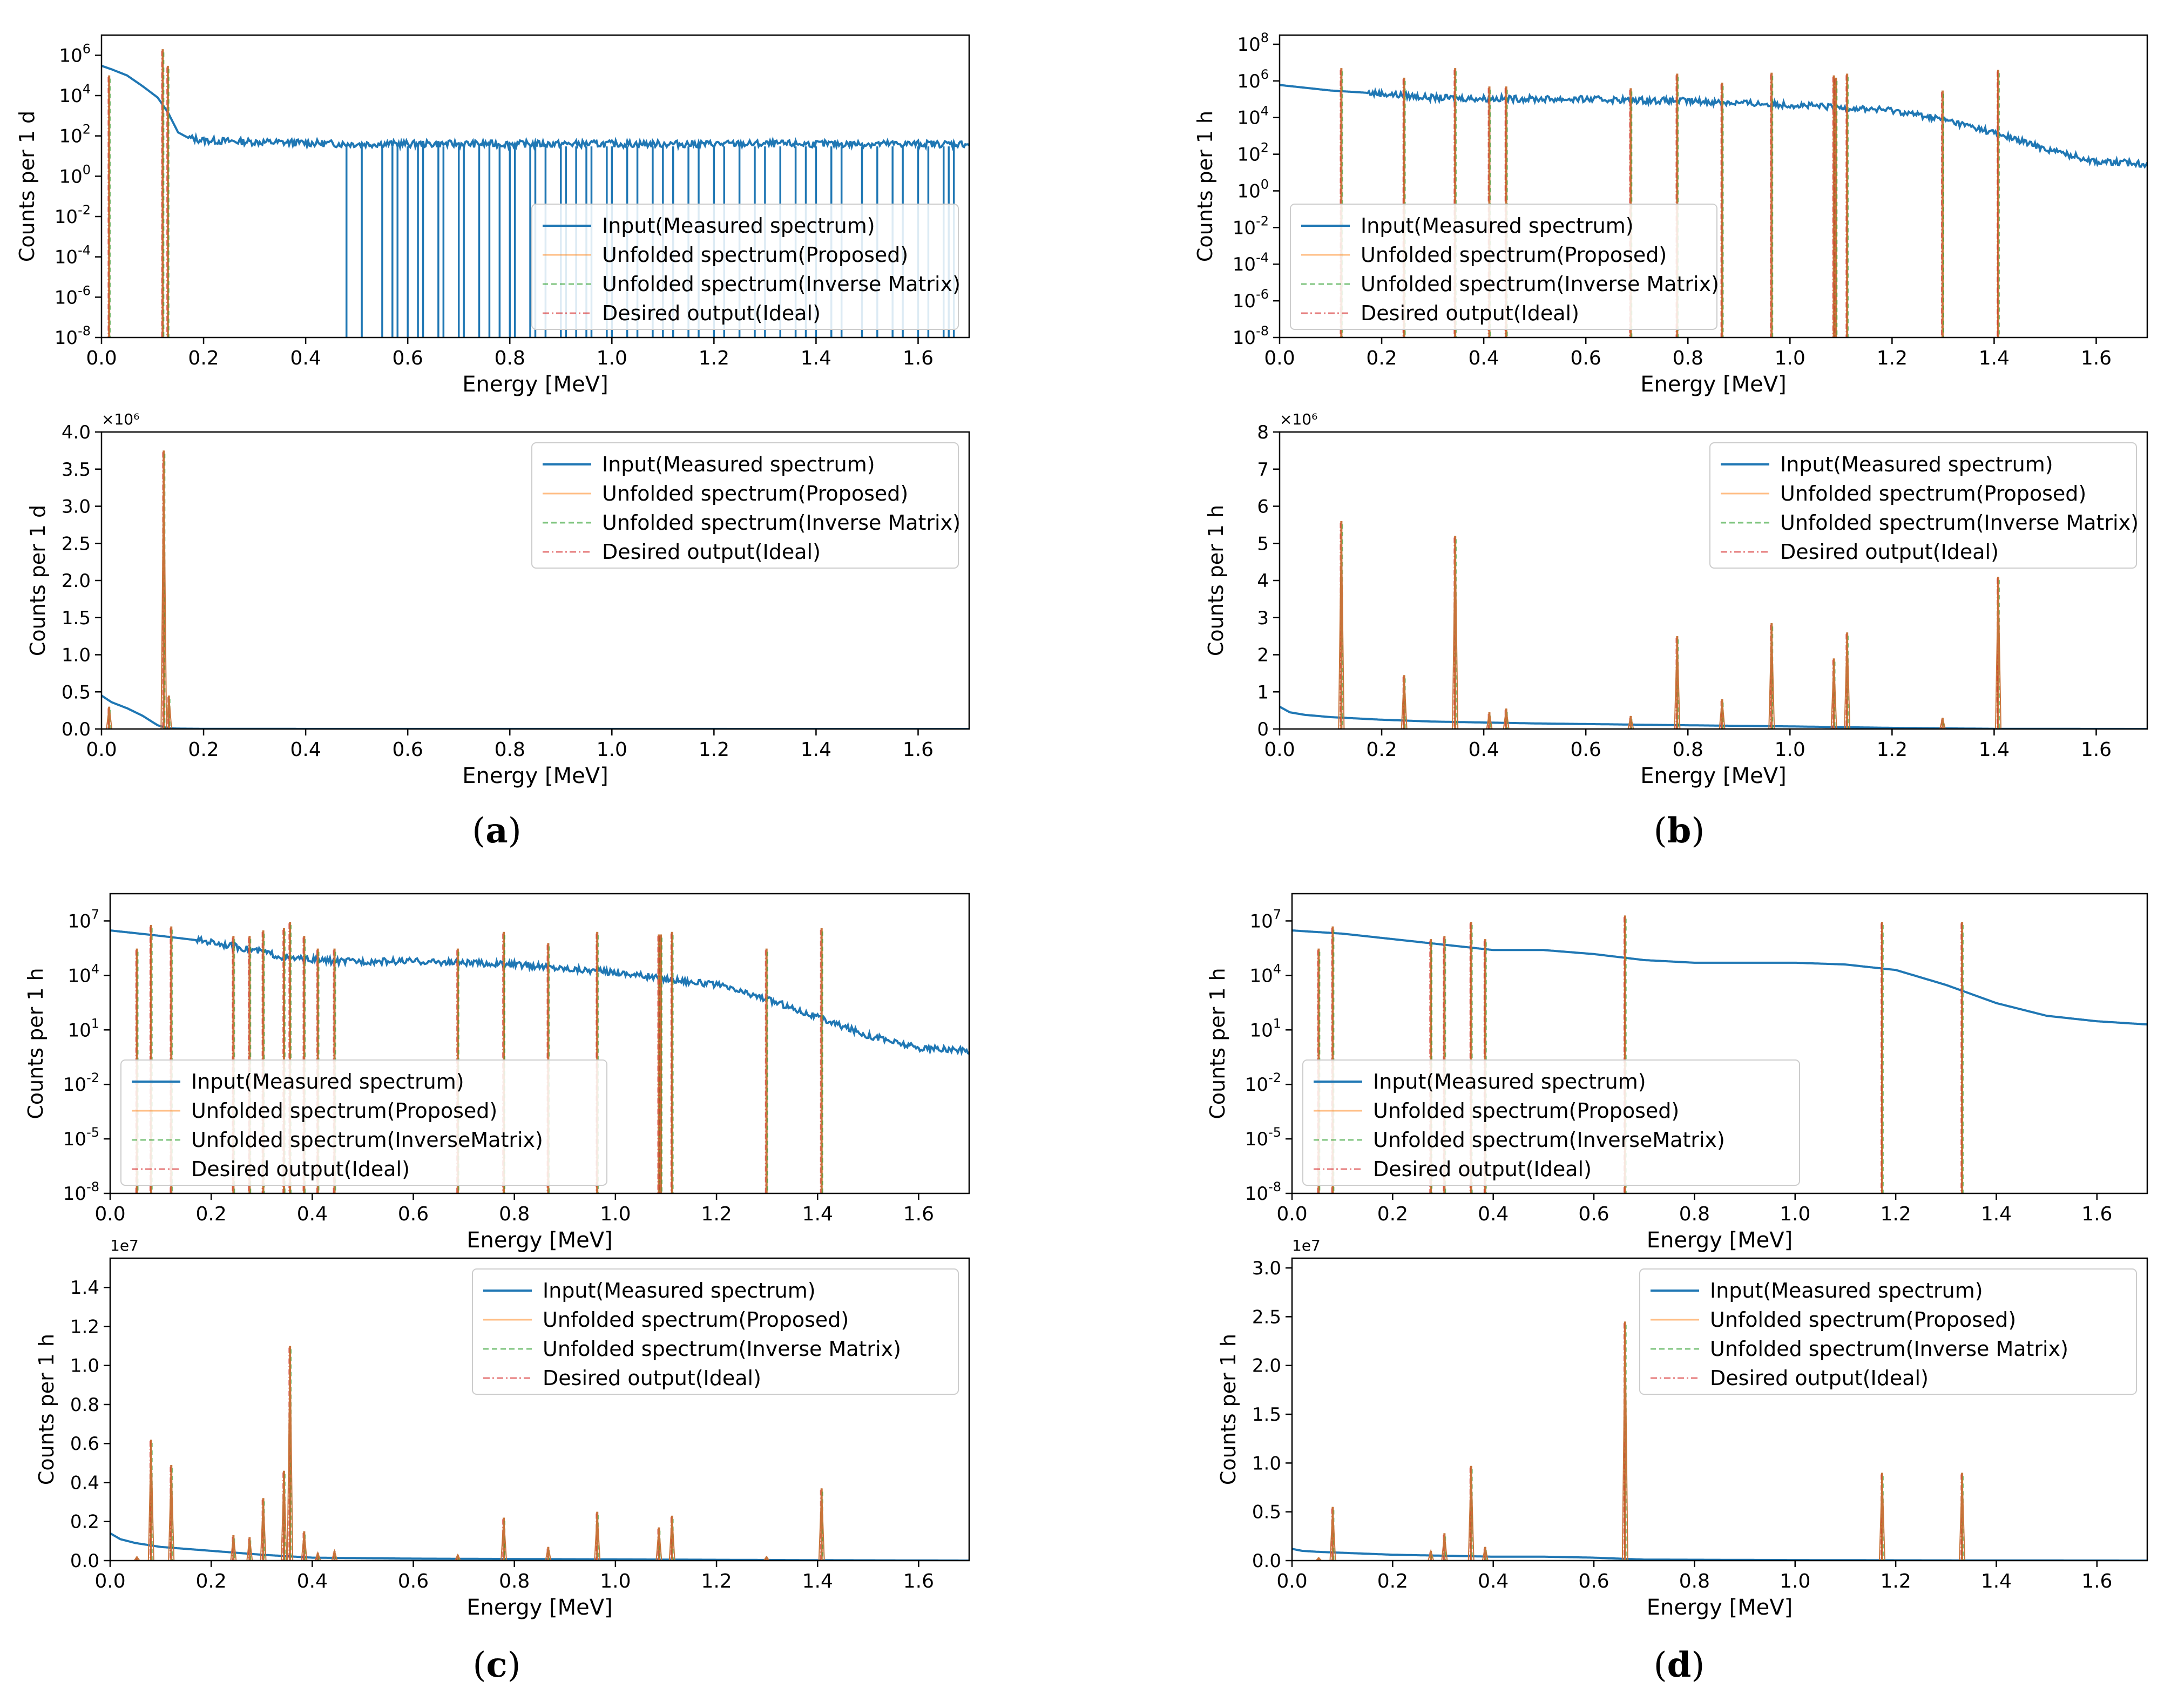 The height and width of the screenshot is (1708, 2171). Describe the element at coordinates (1263, 581) in the screenshot. I see `y-tick-label: 4` at that location.